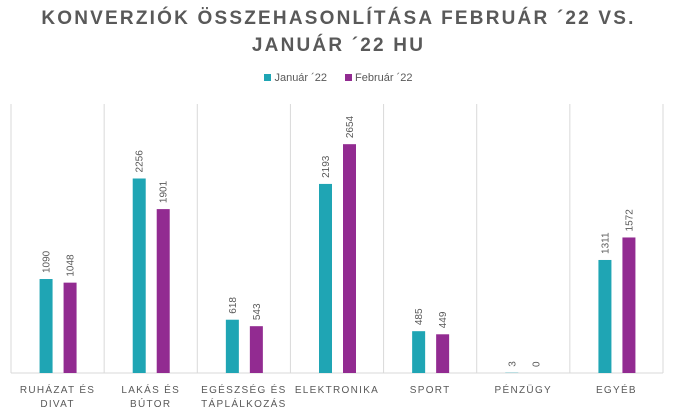  Describe the element at coordinates (164, 191) in the screenshot. I see `data-label: 1901` at that location.